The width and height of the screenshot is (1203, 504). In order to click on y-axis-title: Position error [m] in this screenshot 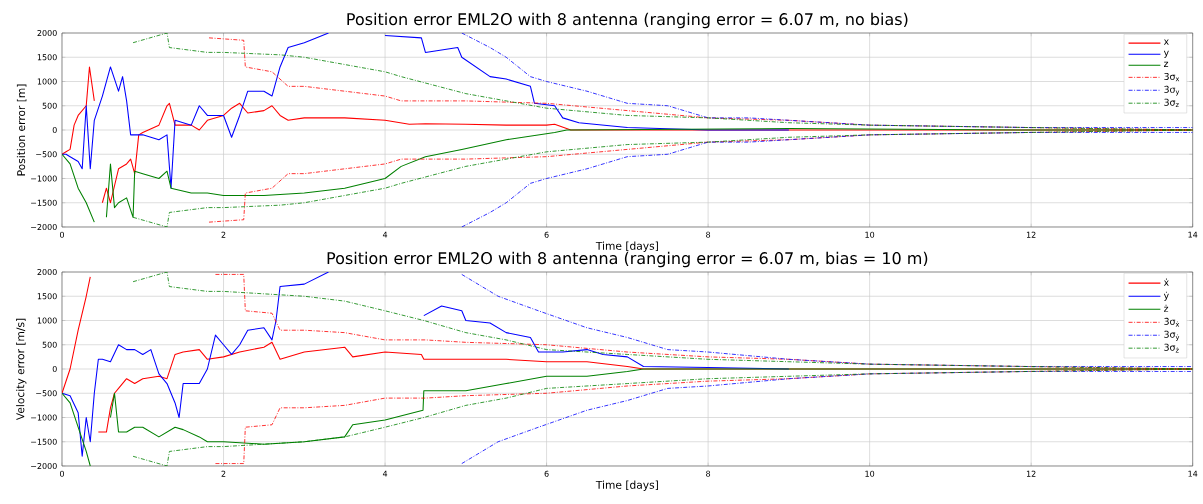, I will do `click(21, 130)`.